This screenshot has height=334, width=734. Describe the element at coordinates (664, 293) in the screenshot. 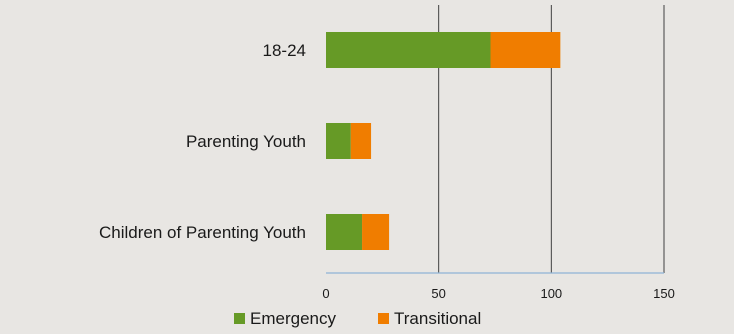

I see `x-tick-label: 150` at that location.